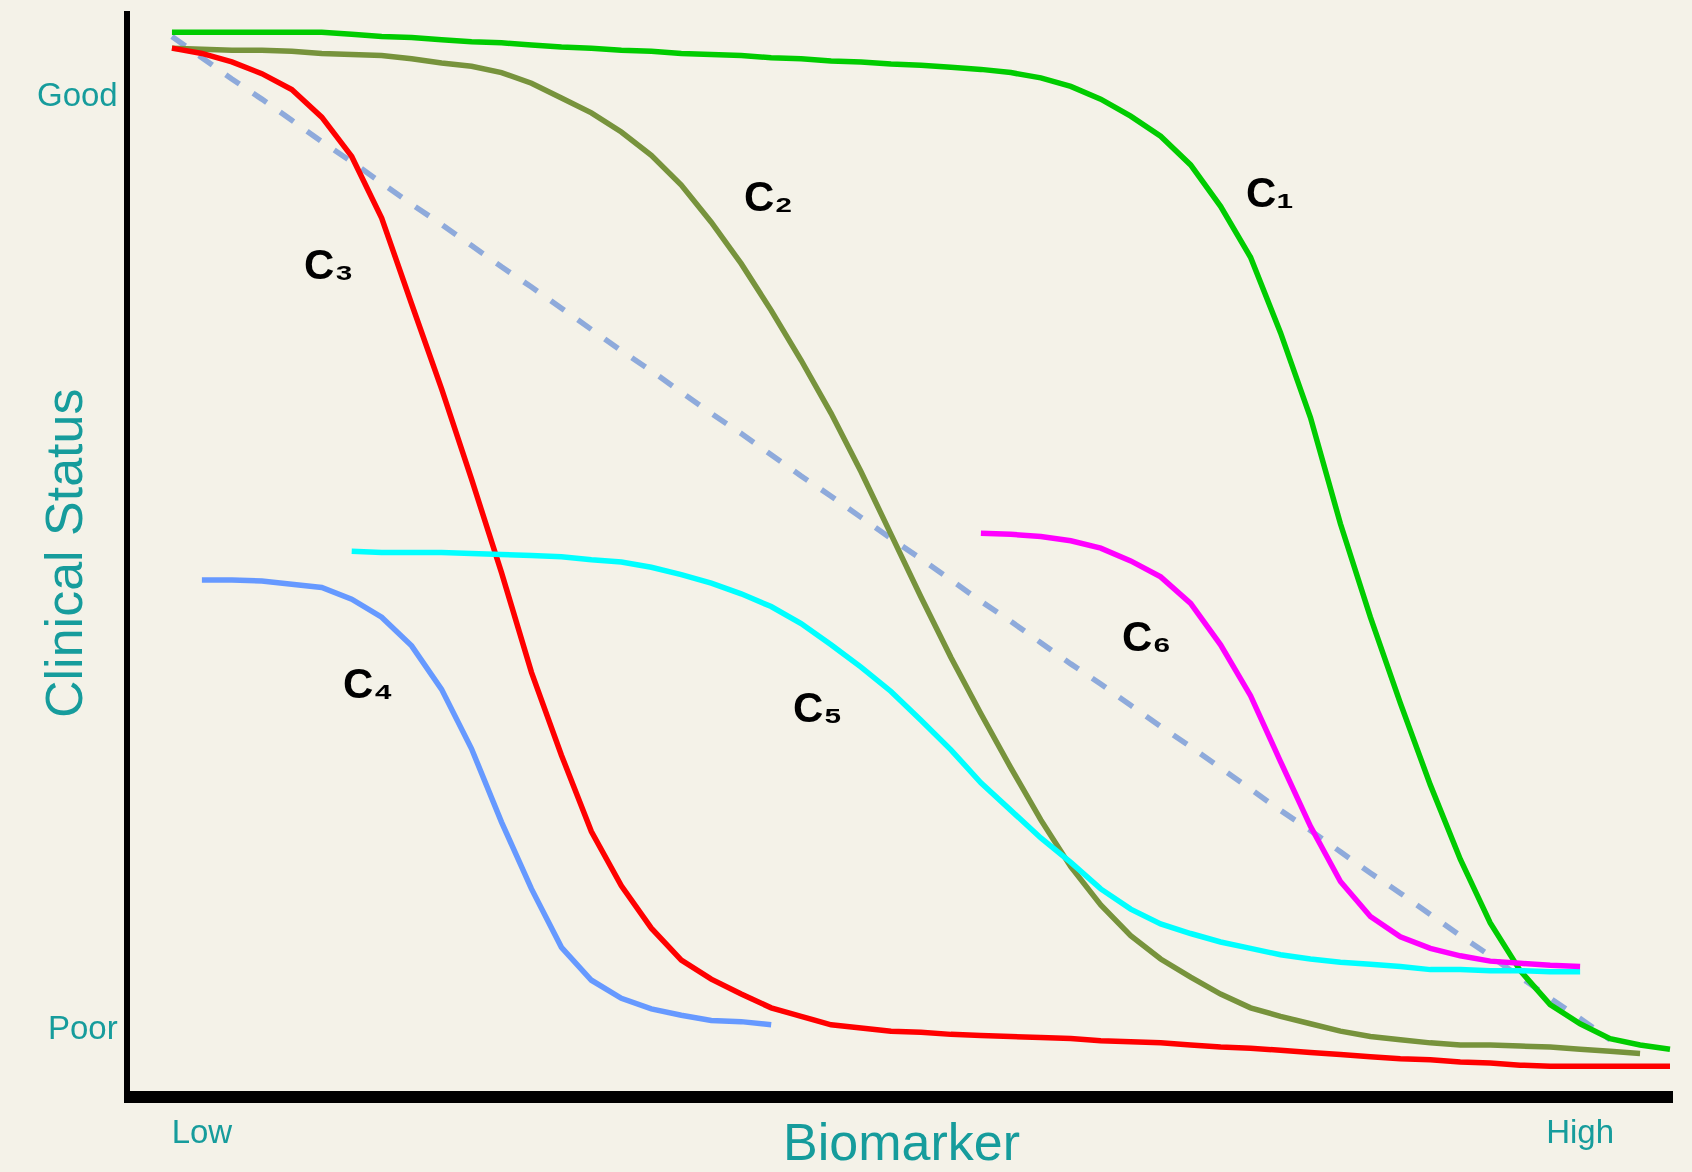 The height and width of the screenshot is (1172, 1692). Describe the element at coordinates (83, 1027) in the screenshot. I see `text: Poor` at that location.